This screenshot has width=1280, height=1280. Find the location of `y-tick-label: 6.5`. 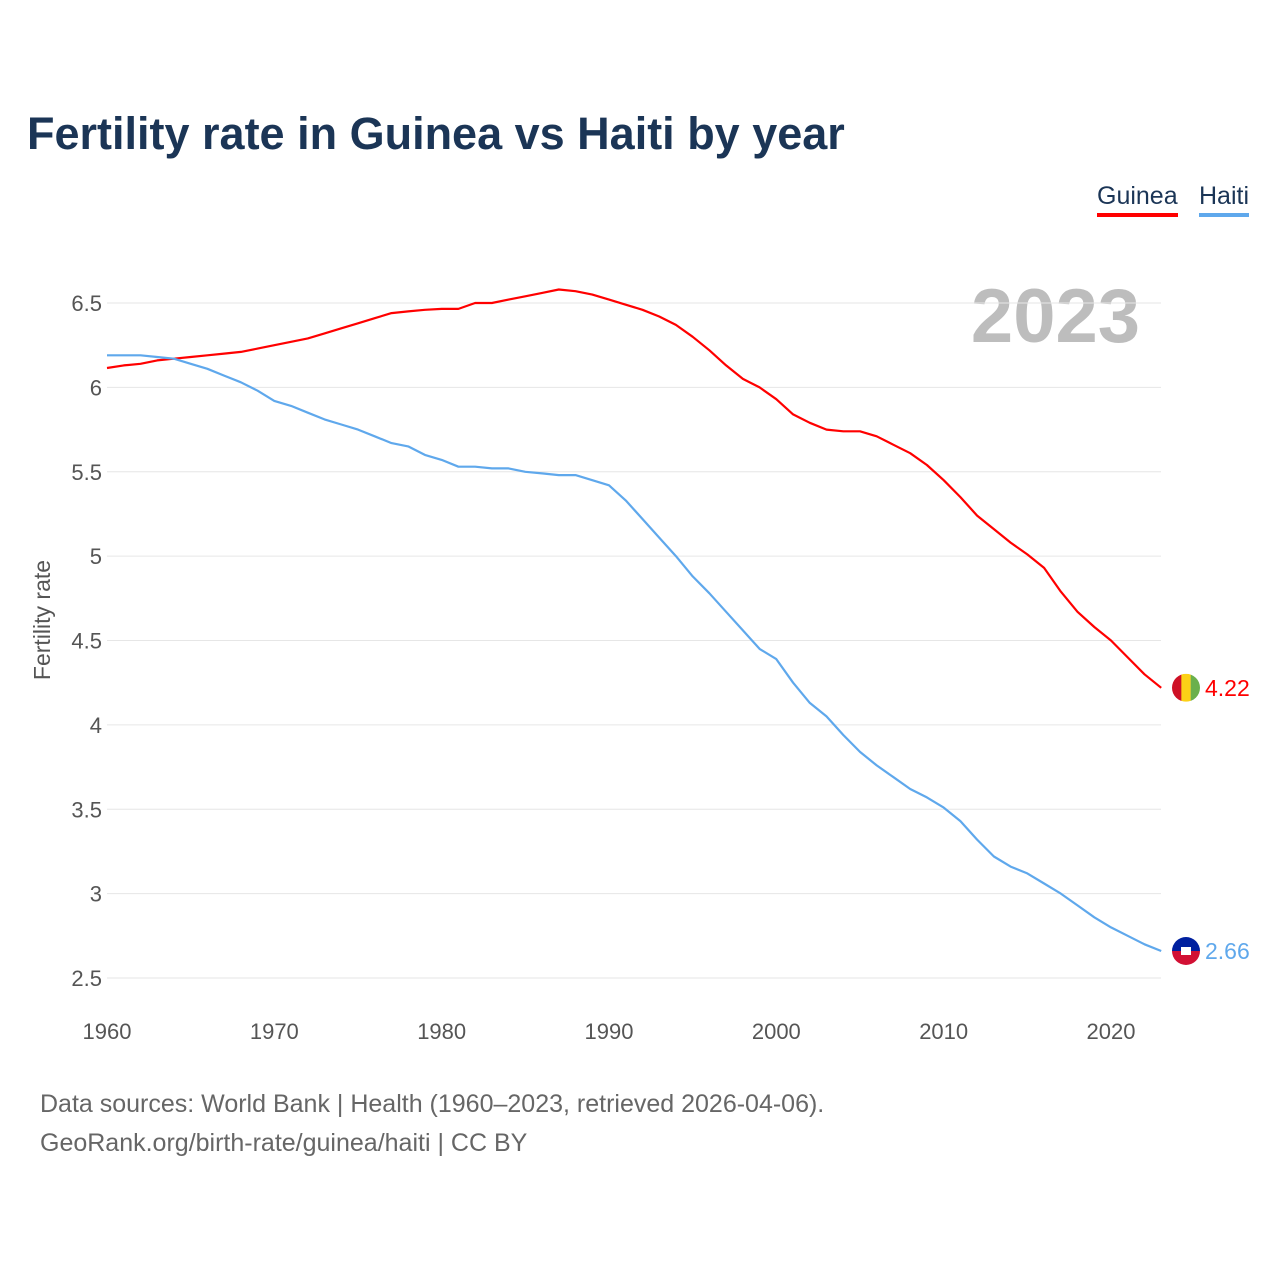

y-tick-label: 6.5 is located at coordinates (86, 303).